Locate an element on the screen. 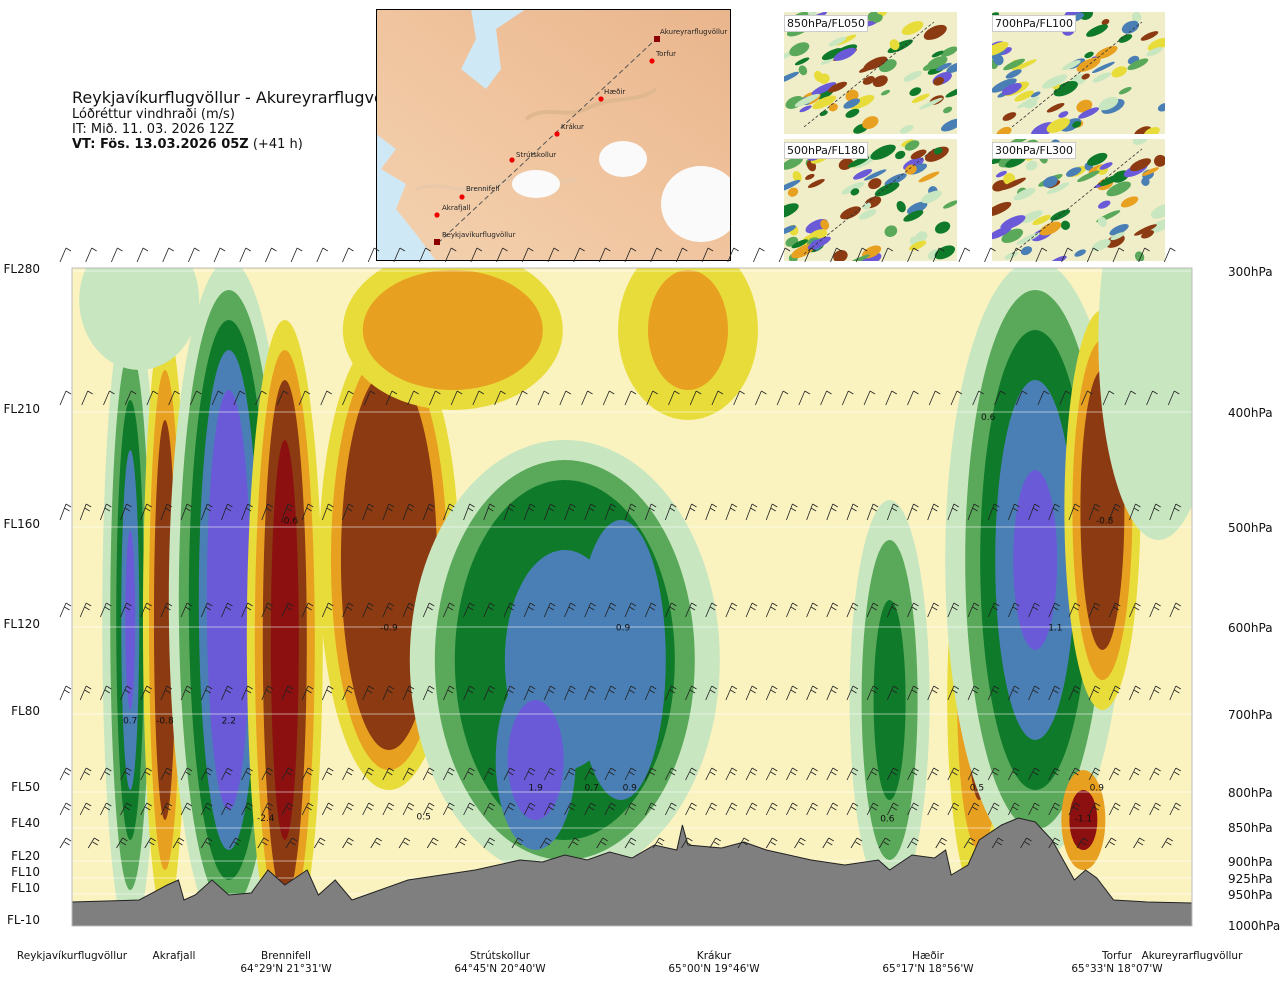 This screenshot has width=1280, height=981. thumb-500hpa: 500hPa/FL180 is located at coordinates (870, 200).